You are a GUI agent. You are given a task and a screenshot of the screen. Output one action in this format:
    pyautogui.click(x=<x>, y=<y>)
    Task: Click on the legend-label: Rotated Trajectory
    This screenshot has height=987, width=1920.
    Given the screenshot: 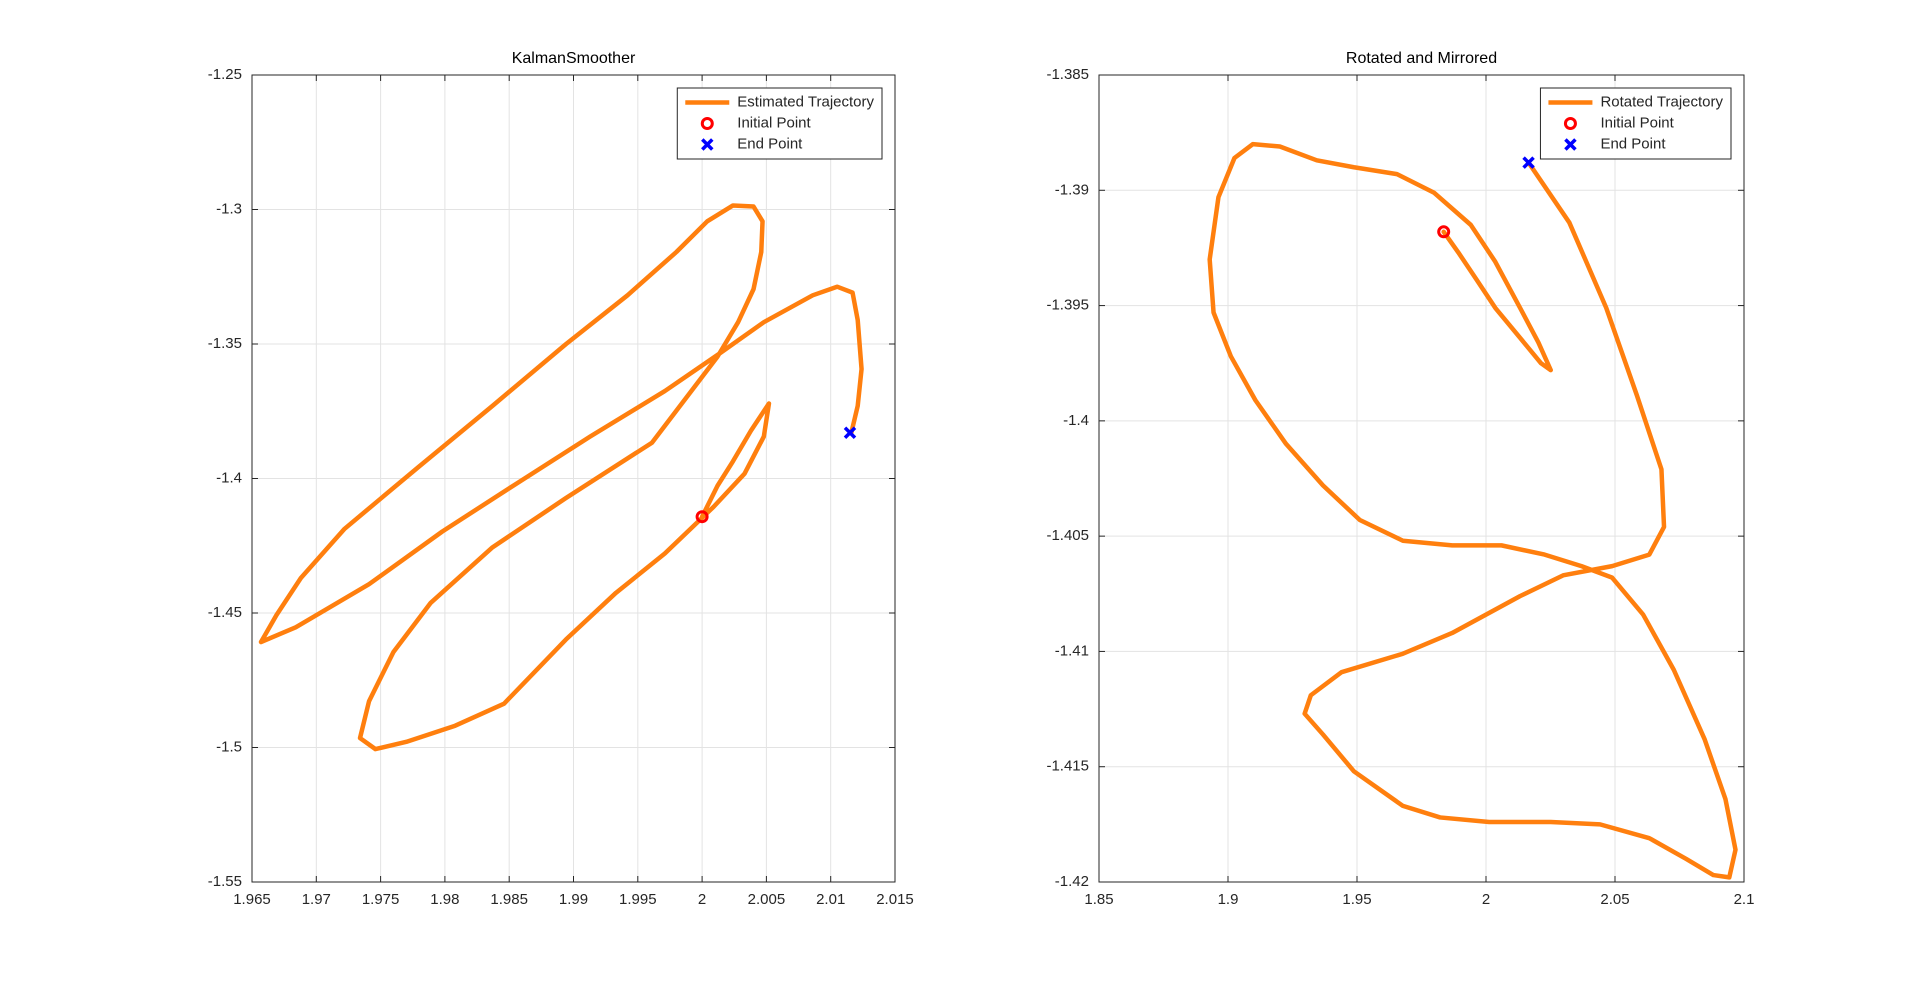 What is the action you would take?
    pyautogui.click(x=1661, y=101)
    